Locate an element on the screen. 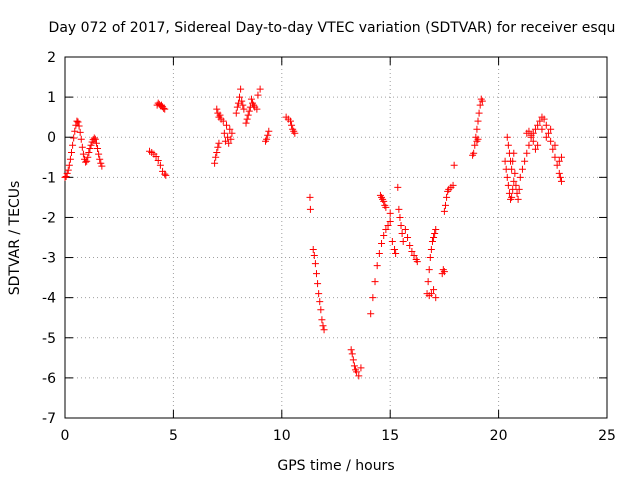 This screenshot has width=640, height=480. x-tick-label: 10 is located at coordinates (282, 436).